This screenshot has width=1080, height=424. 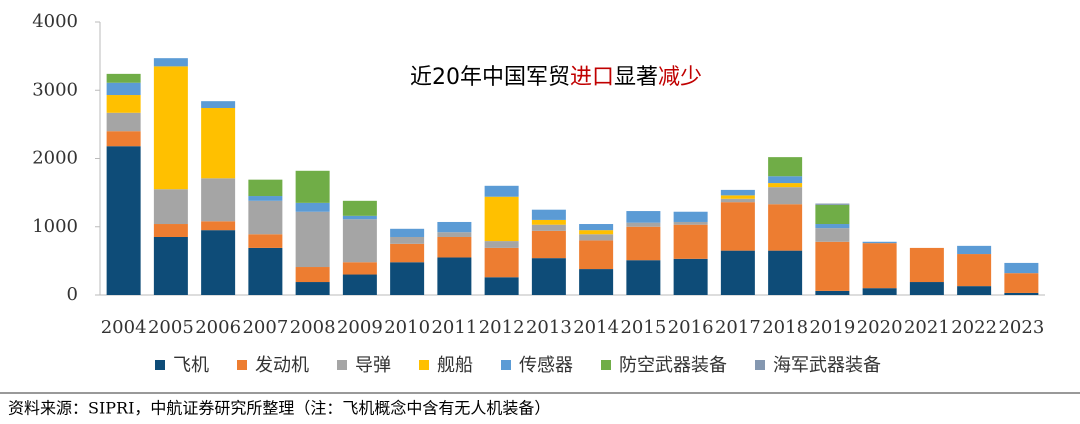 I want to click on legend-label: 发动机, so click(x=282, y=365).